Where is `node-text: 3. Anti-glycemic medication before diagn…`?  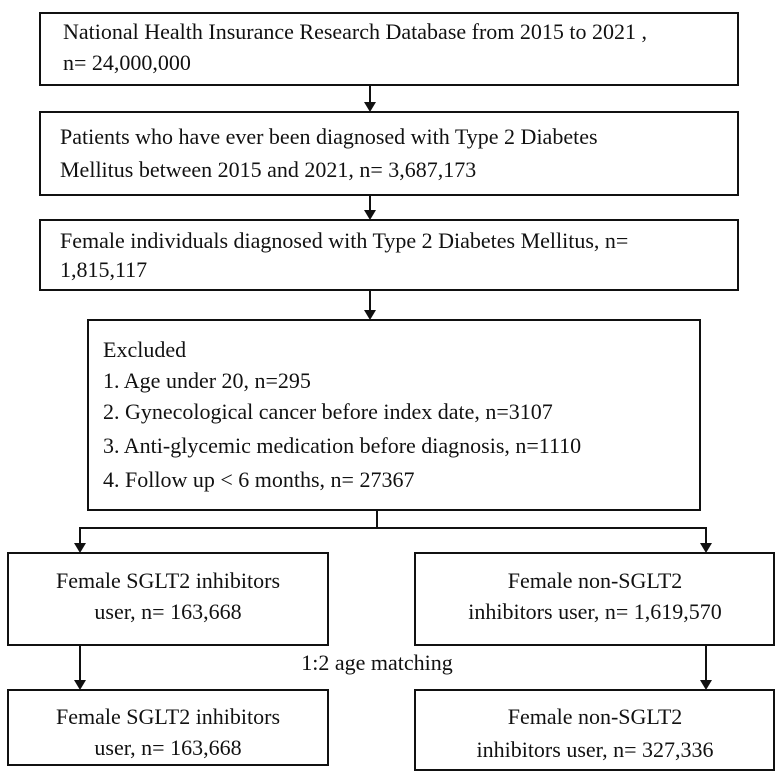
node-text: 3. Anti-glycemic medication before diagn… is located at coordinates (342, 445).